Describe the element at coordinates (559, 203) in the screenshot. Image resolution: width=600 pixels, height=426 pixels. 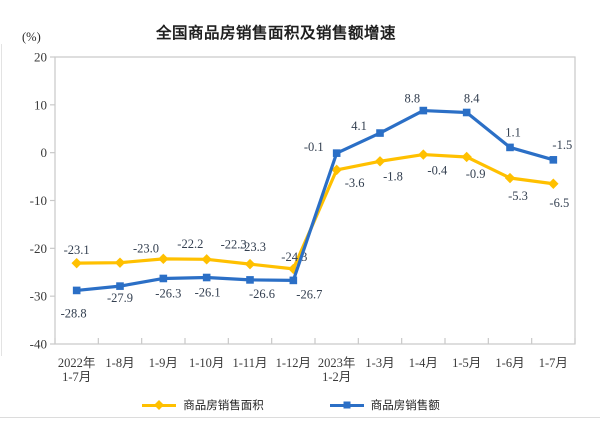
I see `svg-text: -6.5` at that location.